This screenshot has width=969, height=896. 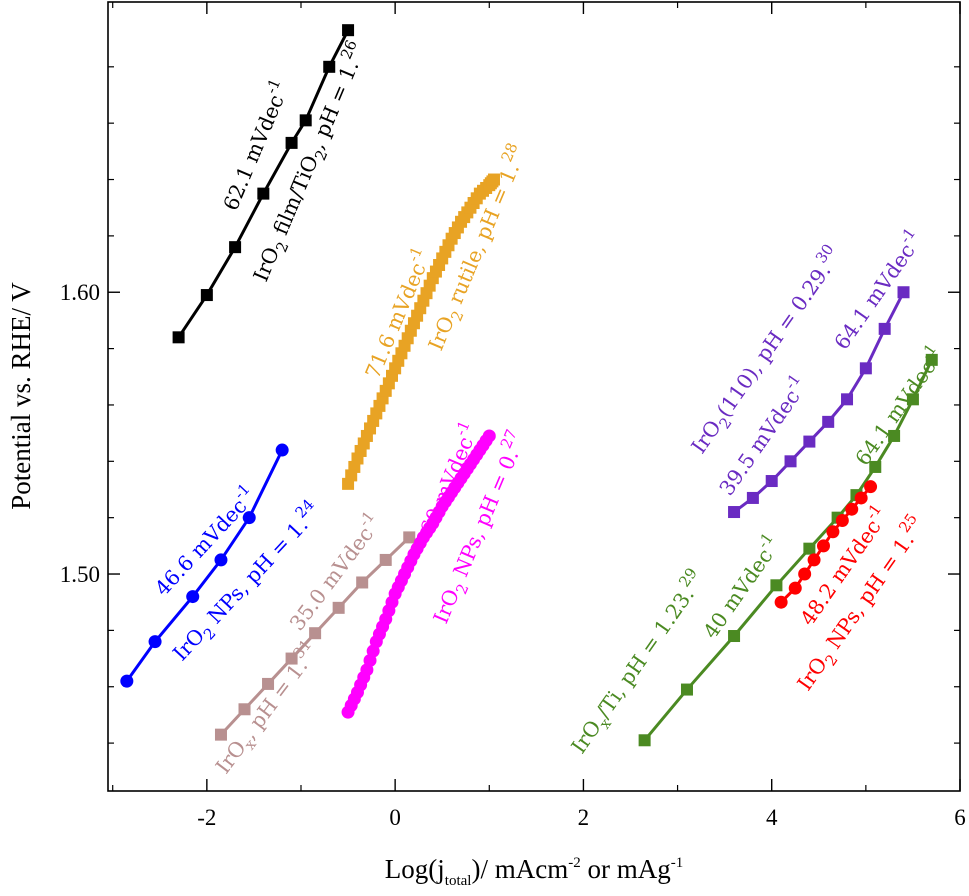 I want to click on x-tick-label: 0, so click(x=395, y=817).